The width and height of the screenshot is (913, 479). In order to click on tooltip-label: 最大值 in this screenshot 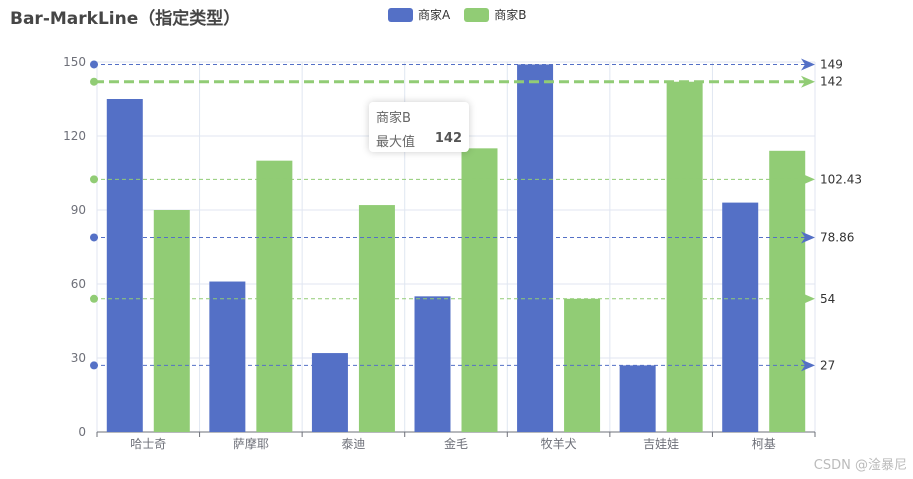, I will do `click(396, 142)`.